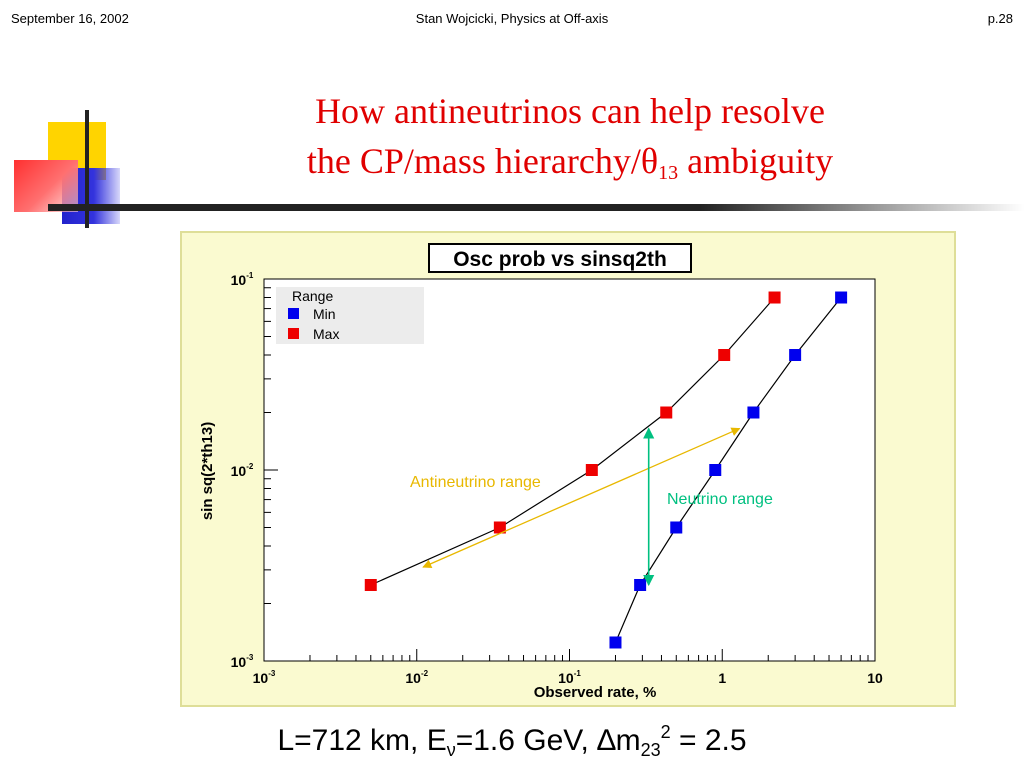  I want to click on x-tick-label-exponent: -1, so click(578, 673).